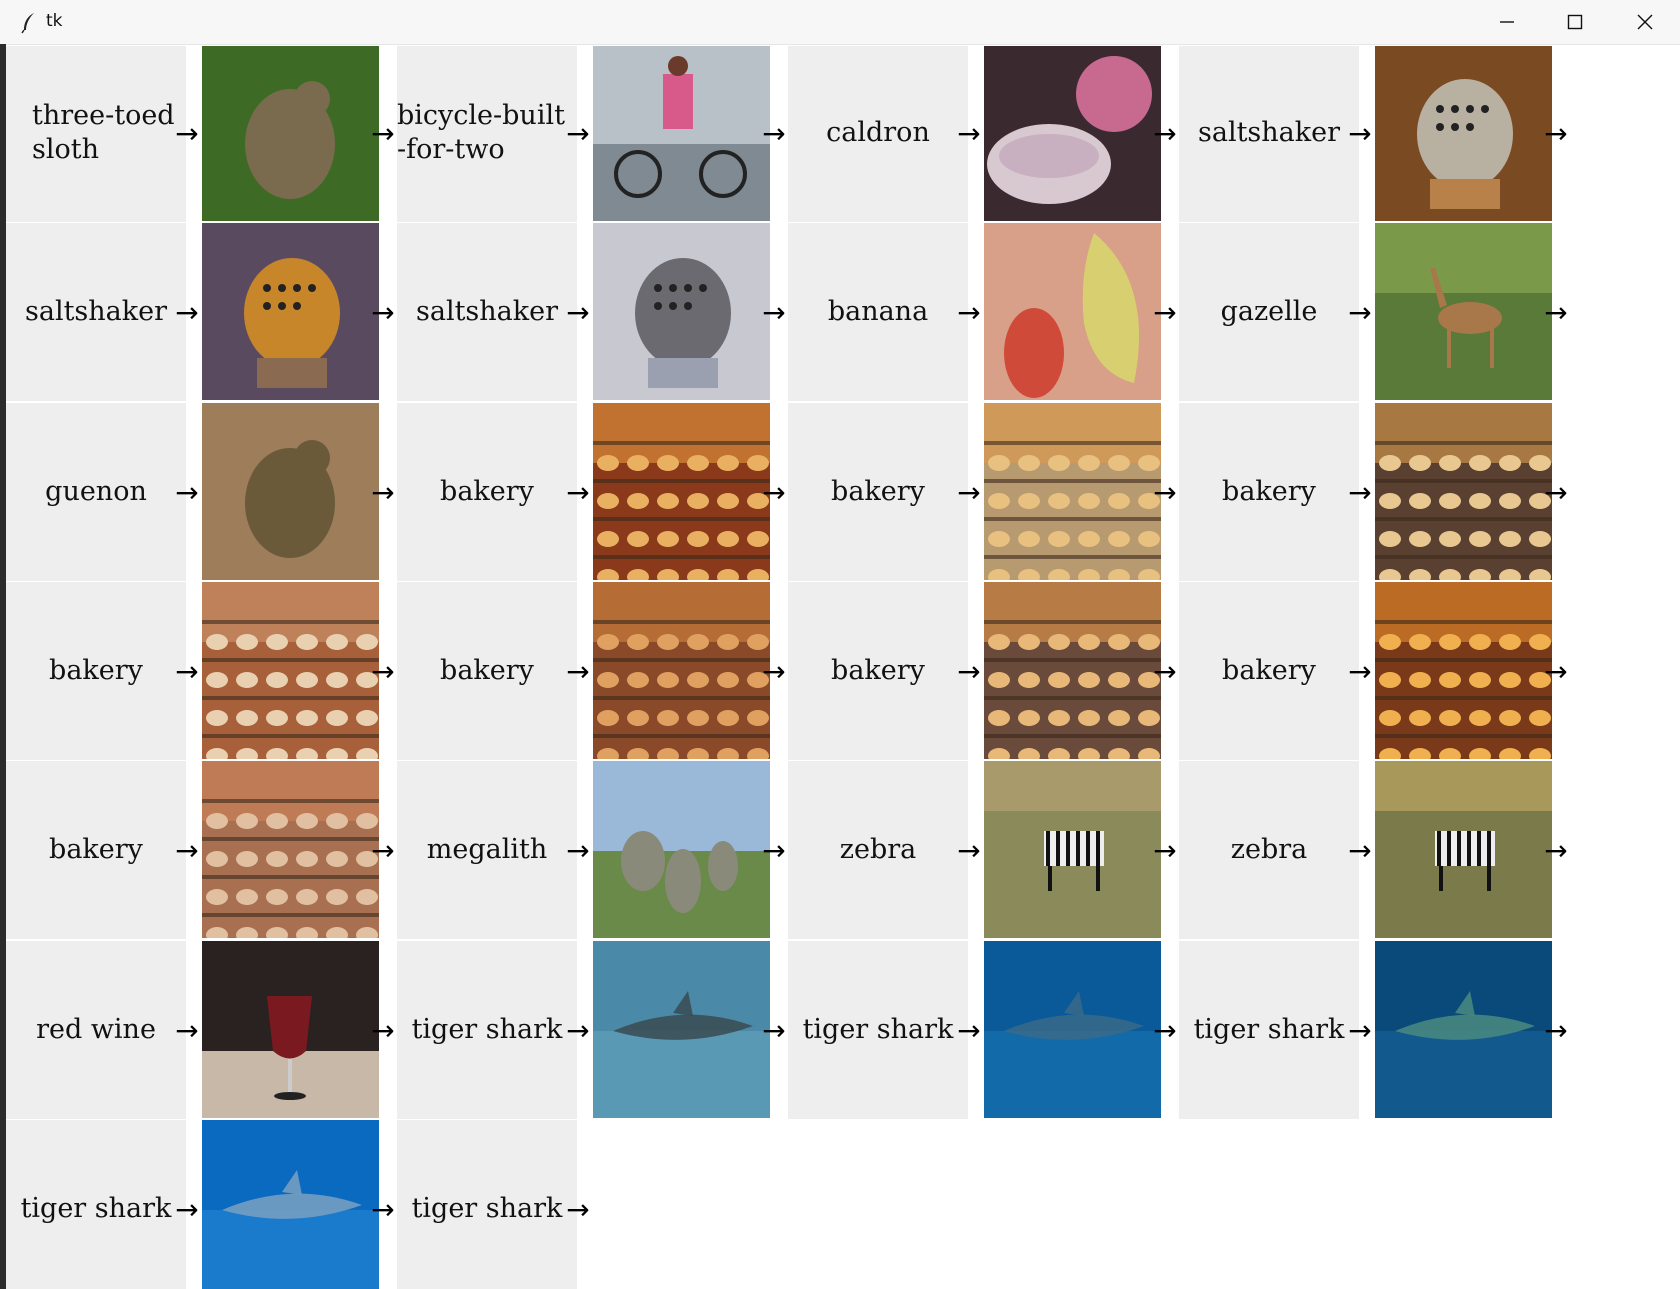 This screenshot has width=1680, height=1289. I want to click on title-bar: tk, so click(840, 22).